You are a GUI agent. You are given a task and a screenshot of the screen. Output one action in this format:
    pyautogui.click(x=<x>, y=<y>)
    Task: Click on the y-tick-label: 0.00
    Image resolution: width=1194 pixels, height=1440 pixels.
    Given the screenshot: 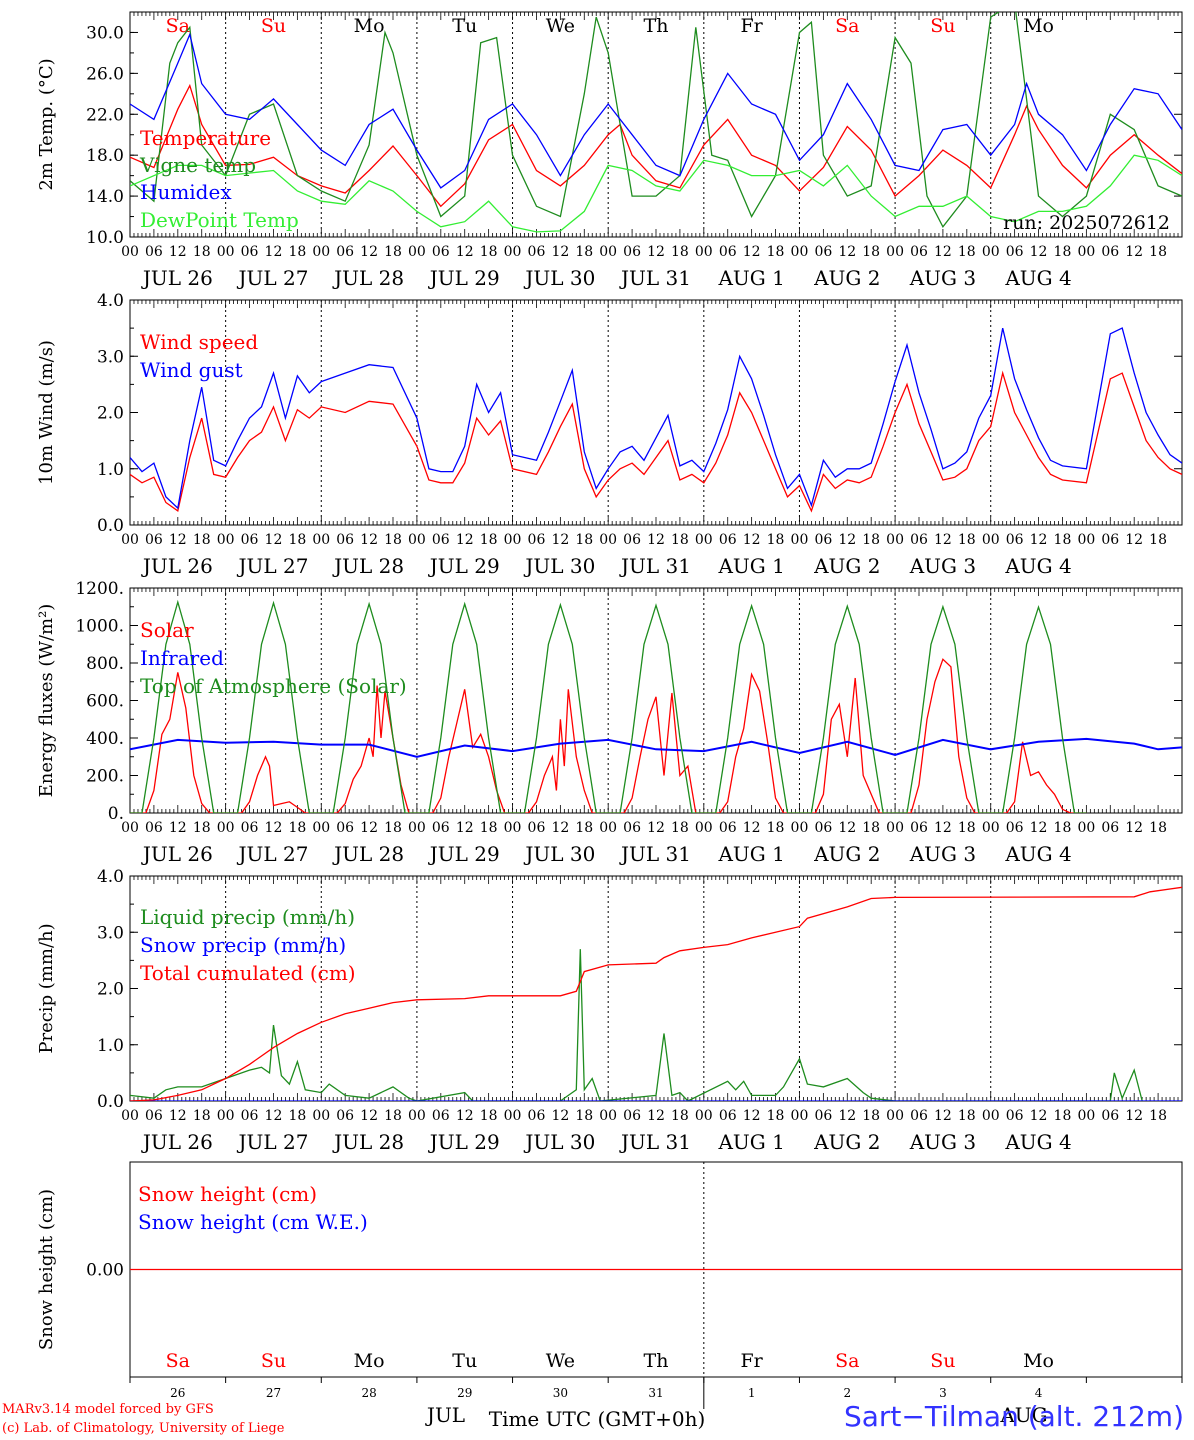 What is the action you would take?
    pyautogui.click(x=105, y=1271)
    